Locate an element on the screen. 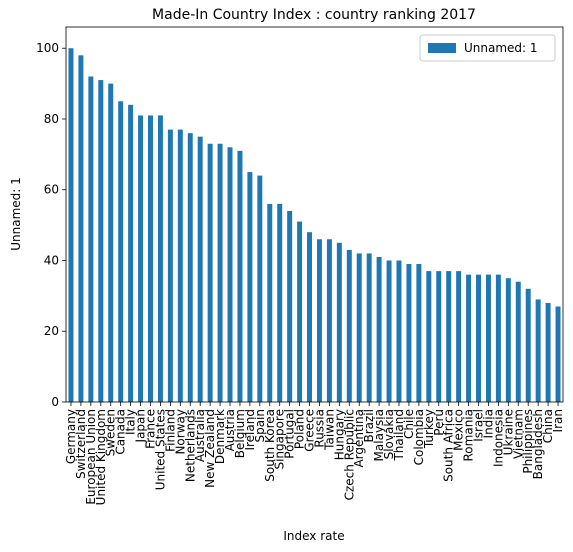  legend-swatch is located at coordinates (442, 48).